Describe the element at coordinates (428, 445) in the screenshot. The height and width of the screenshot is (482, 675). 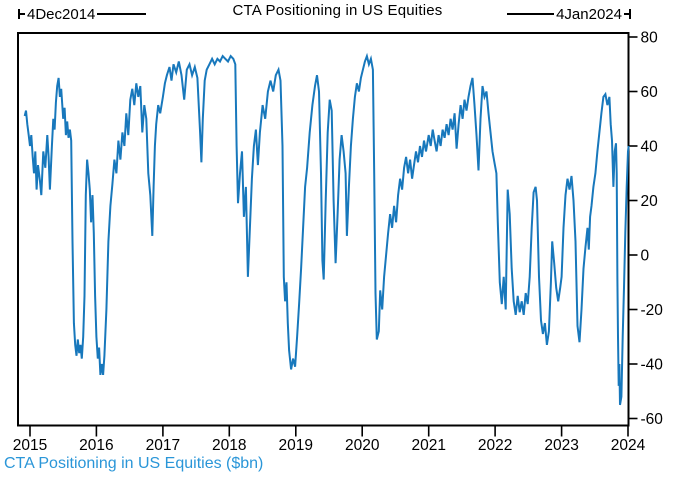
I see `x-tick-label: 2021` at that location.